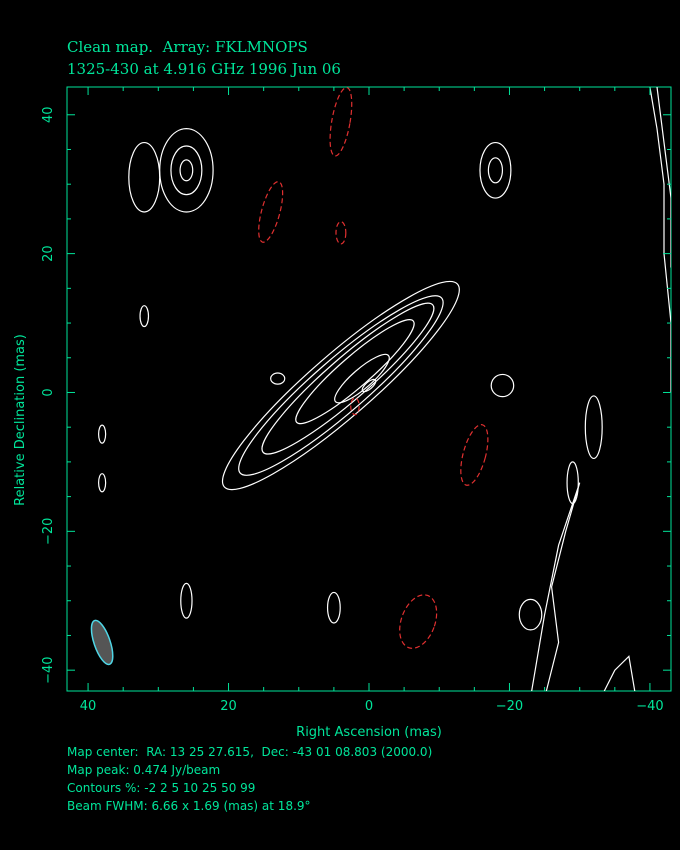  What do you see at coordinates (48, 669) in the screenshot?
I see `y-tick-label: −40` at bounding box center [48, 669].